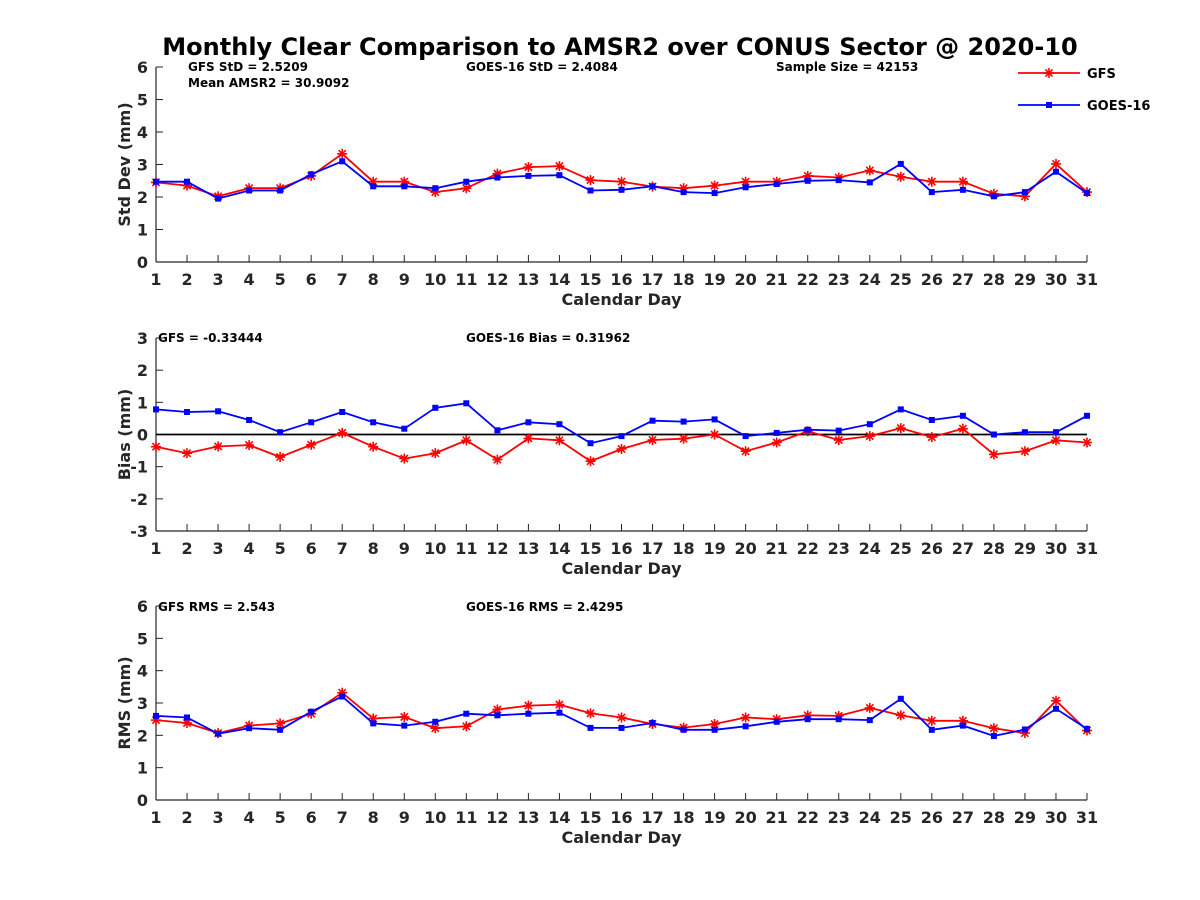 The image size is (1200, 900). Describe the element at coordinates (590, 279) in the screenshot. I see `x-tick-label: 15` at that location.